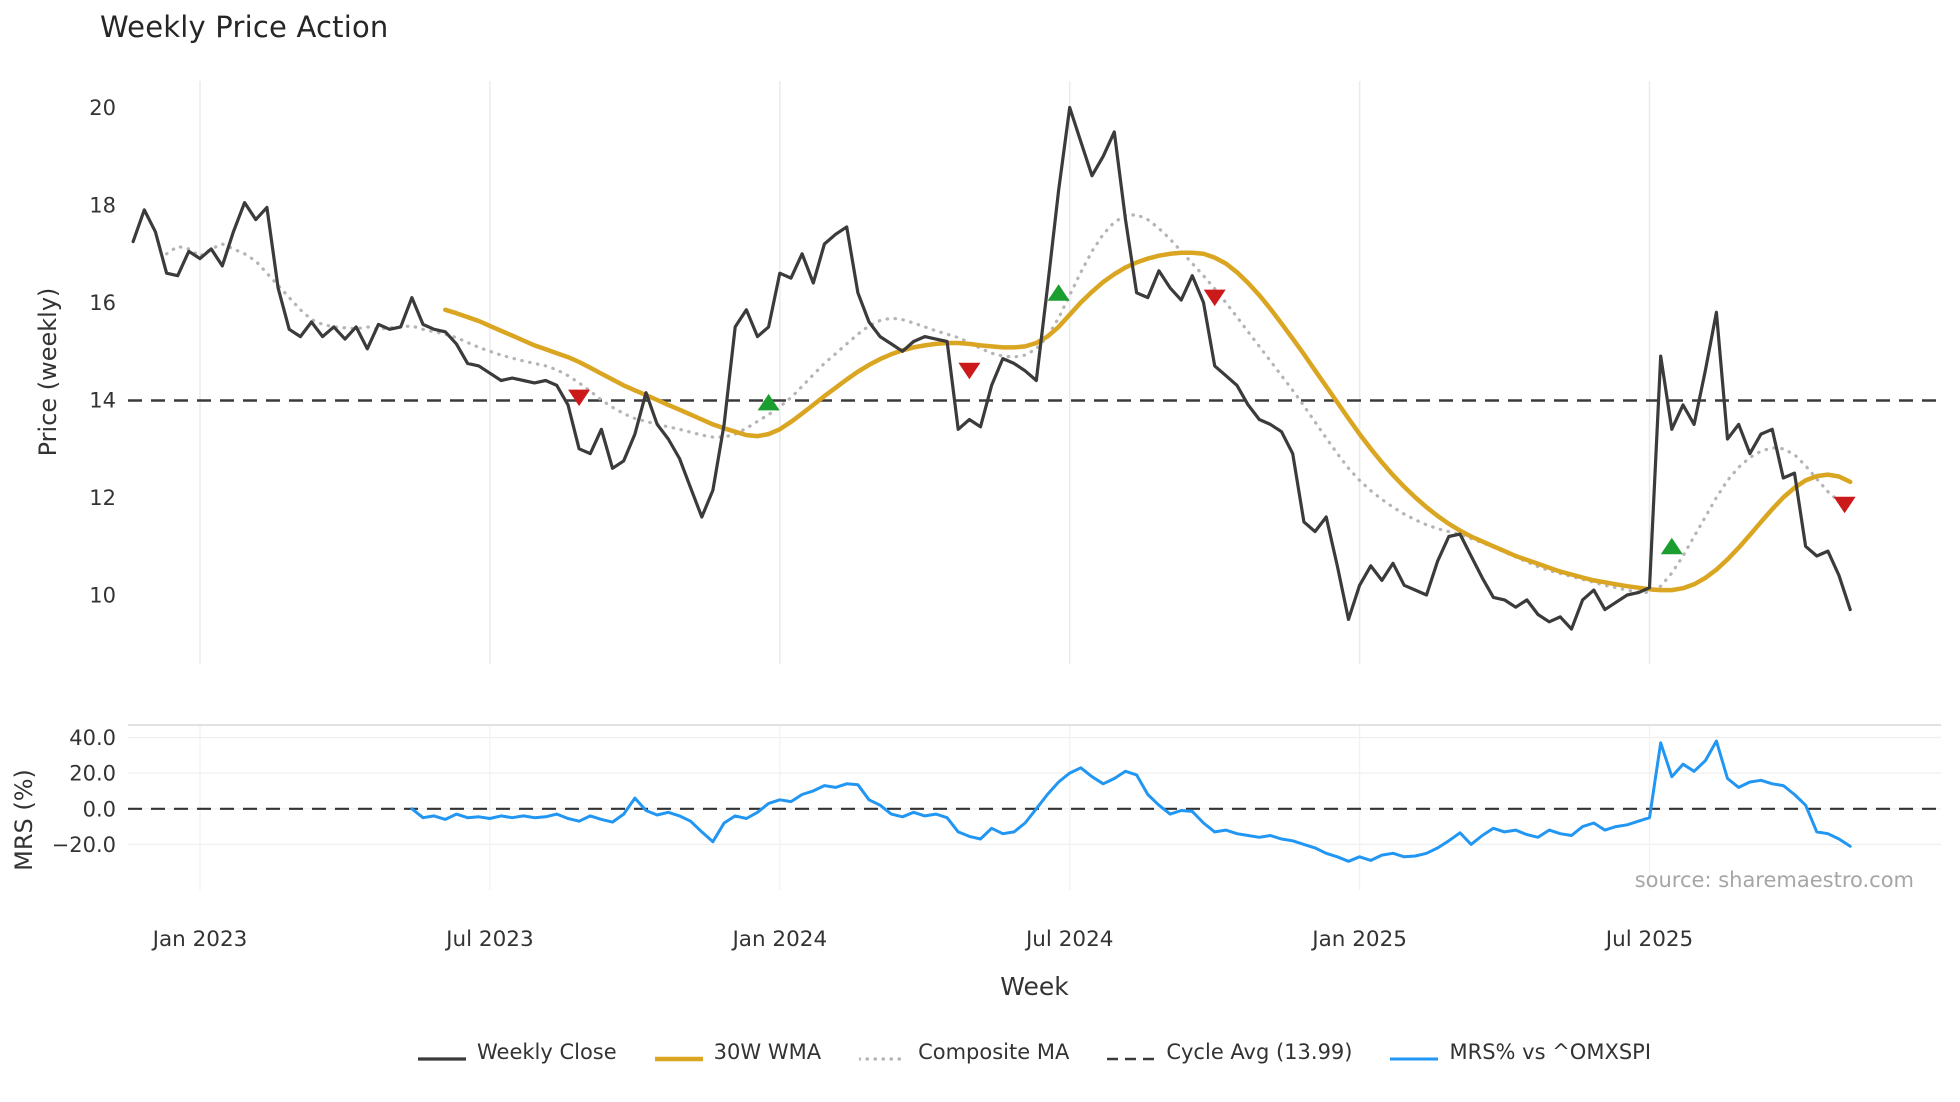  Describe the element at coordinates (1358, 939) in the screenshot. I see `x-tick-label: Jan 2025` at that location.